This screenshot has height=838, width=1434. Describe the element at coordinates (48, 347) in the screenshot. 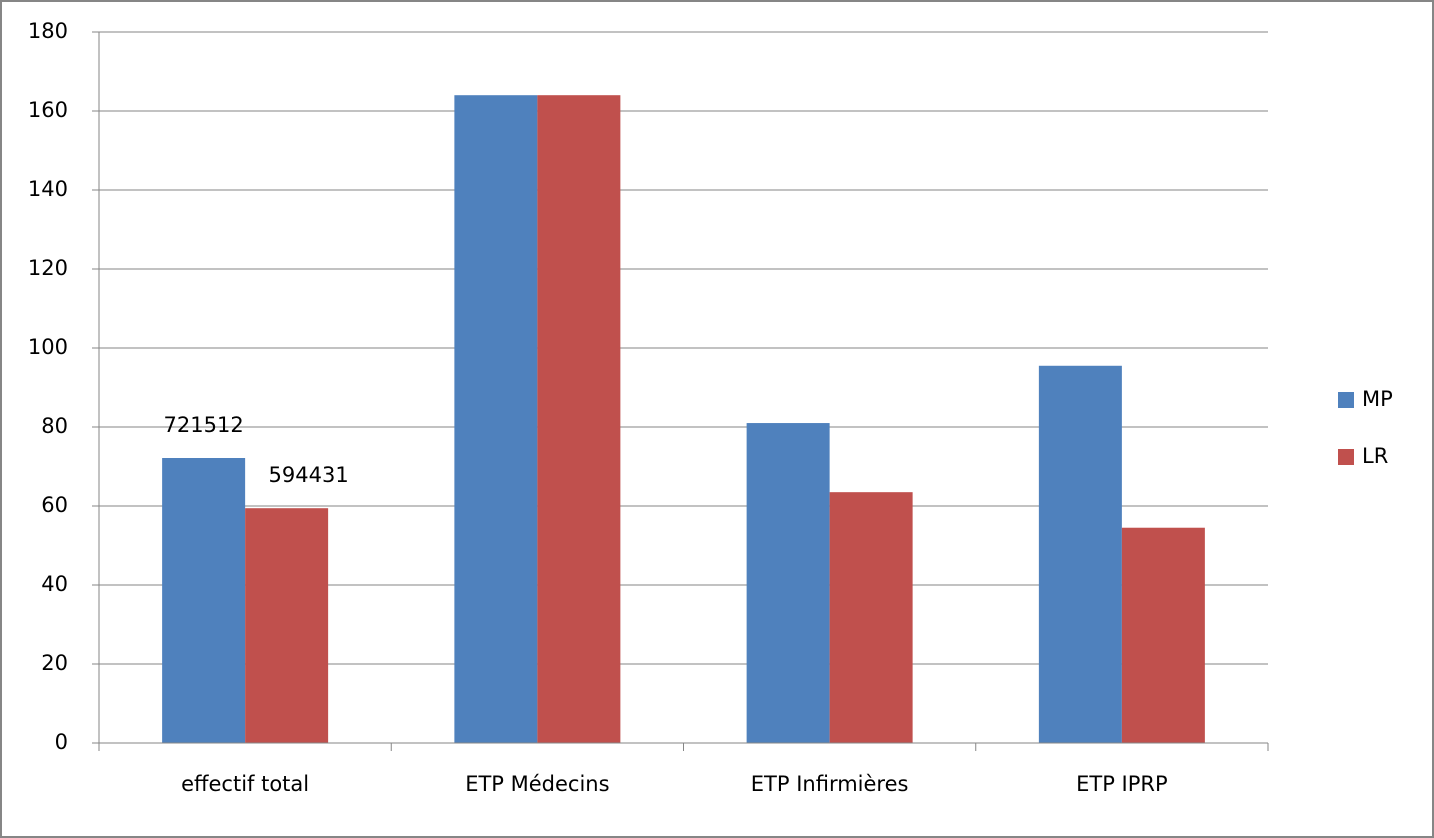

I see `y-tick-label: 100` at that location.